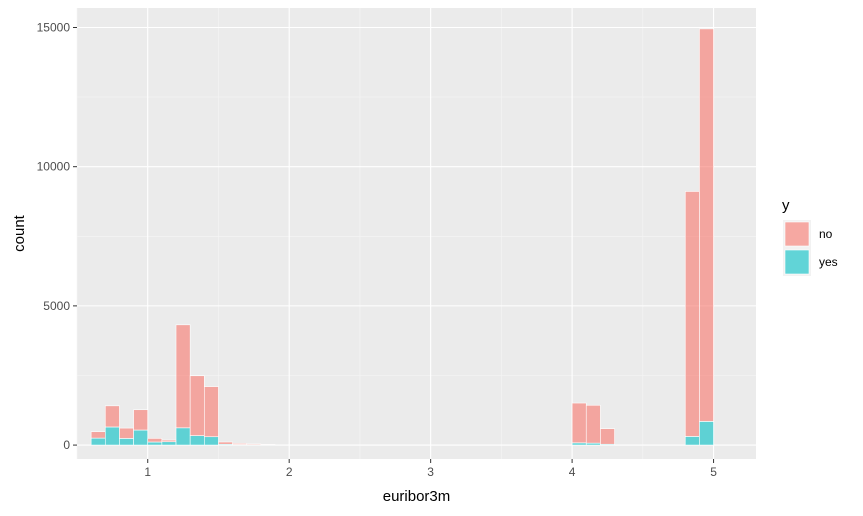 The image size is (863, 516). What do you see at coordinates (828, 262) in the screenshot?
I see `legend-label-yes: yes` at bounding box center [828, 262].